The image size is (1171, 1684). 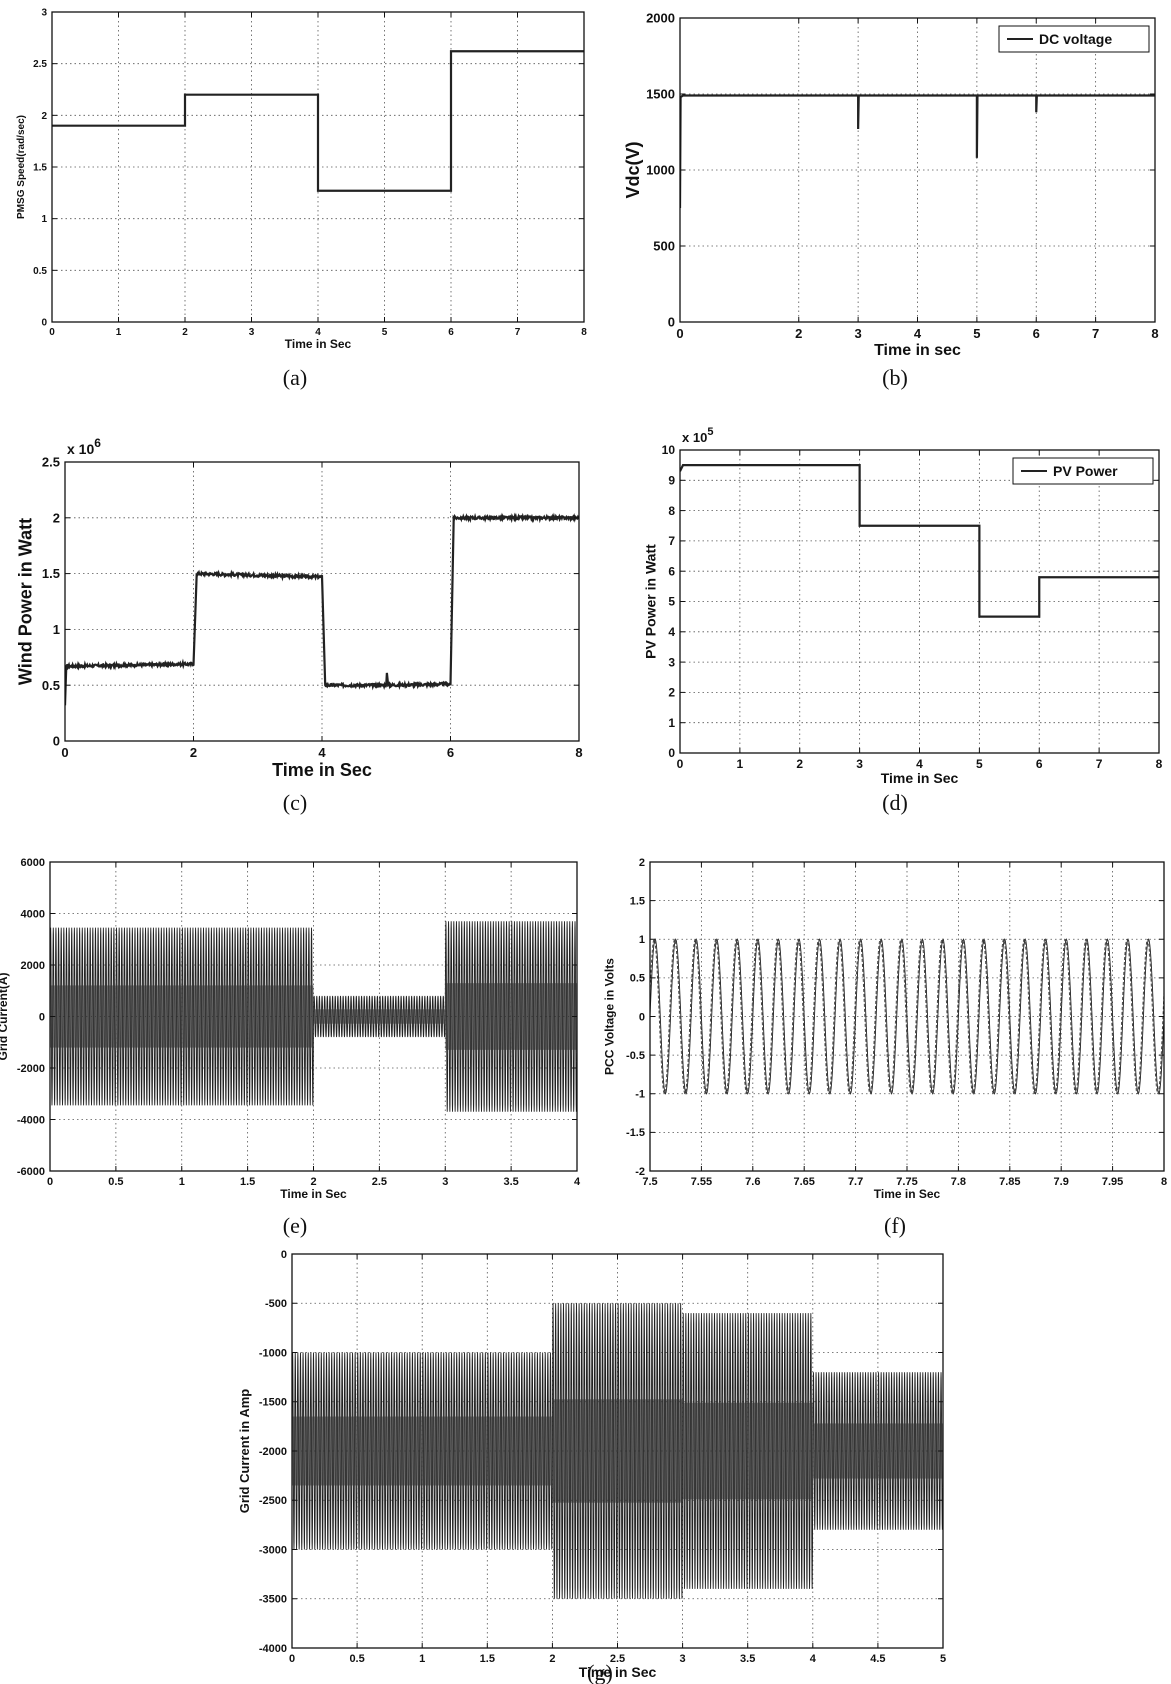 I want to click on y-tick-label: 8, so click(x=671, y=511).